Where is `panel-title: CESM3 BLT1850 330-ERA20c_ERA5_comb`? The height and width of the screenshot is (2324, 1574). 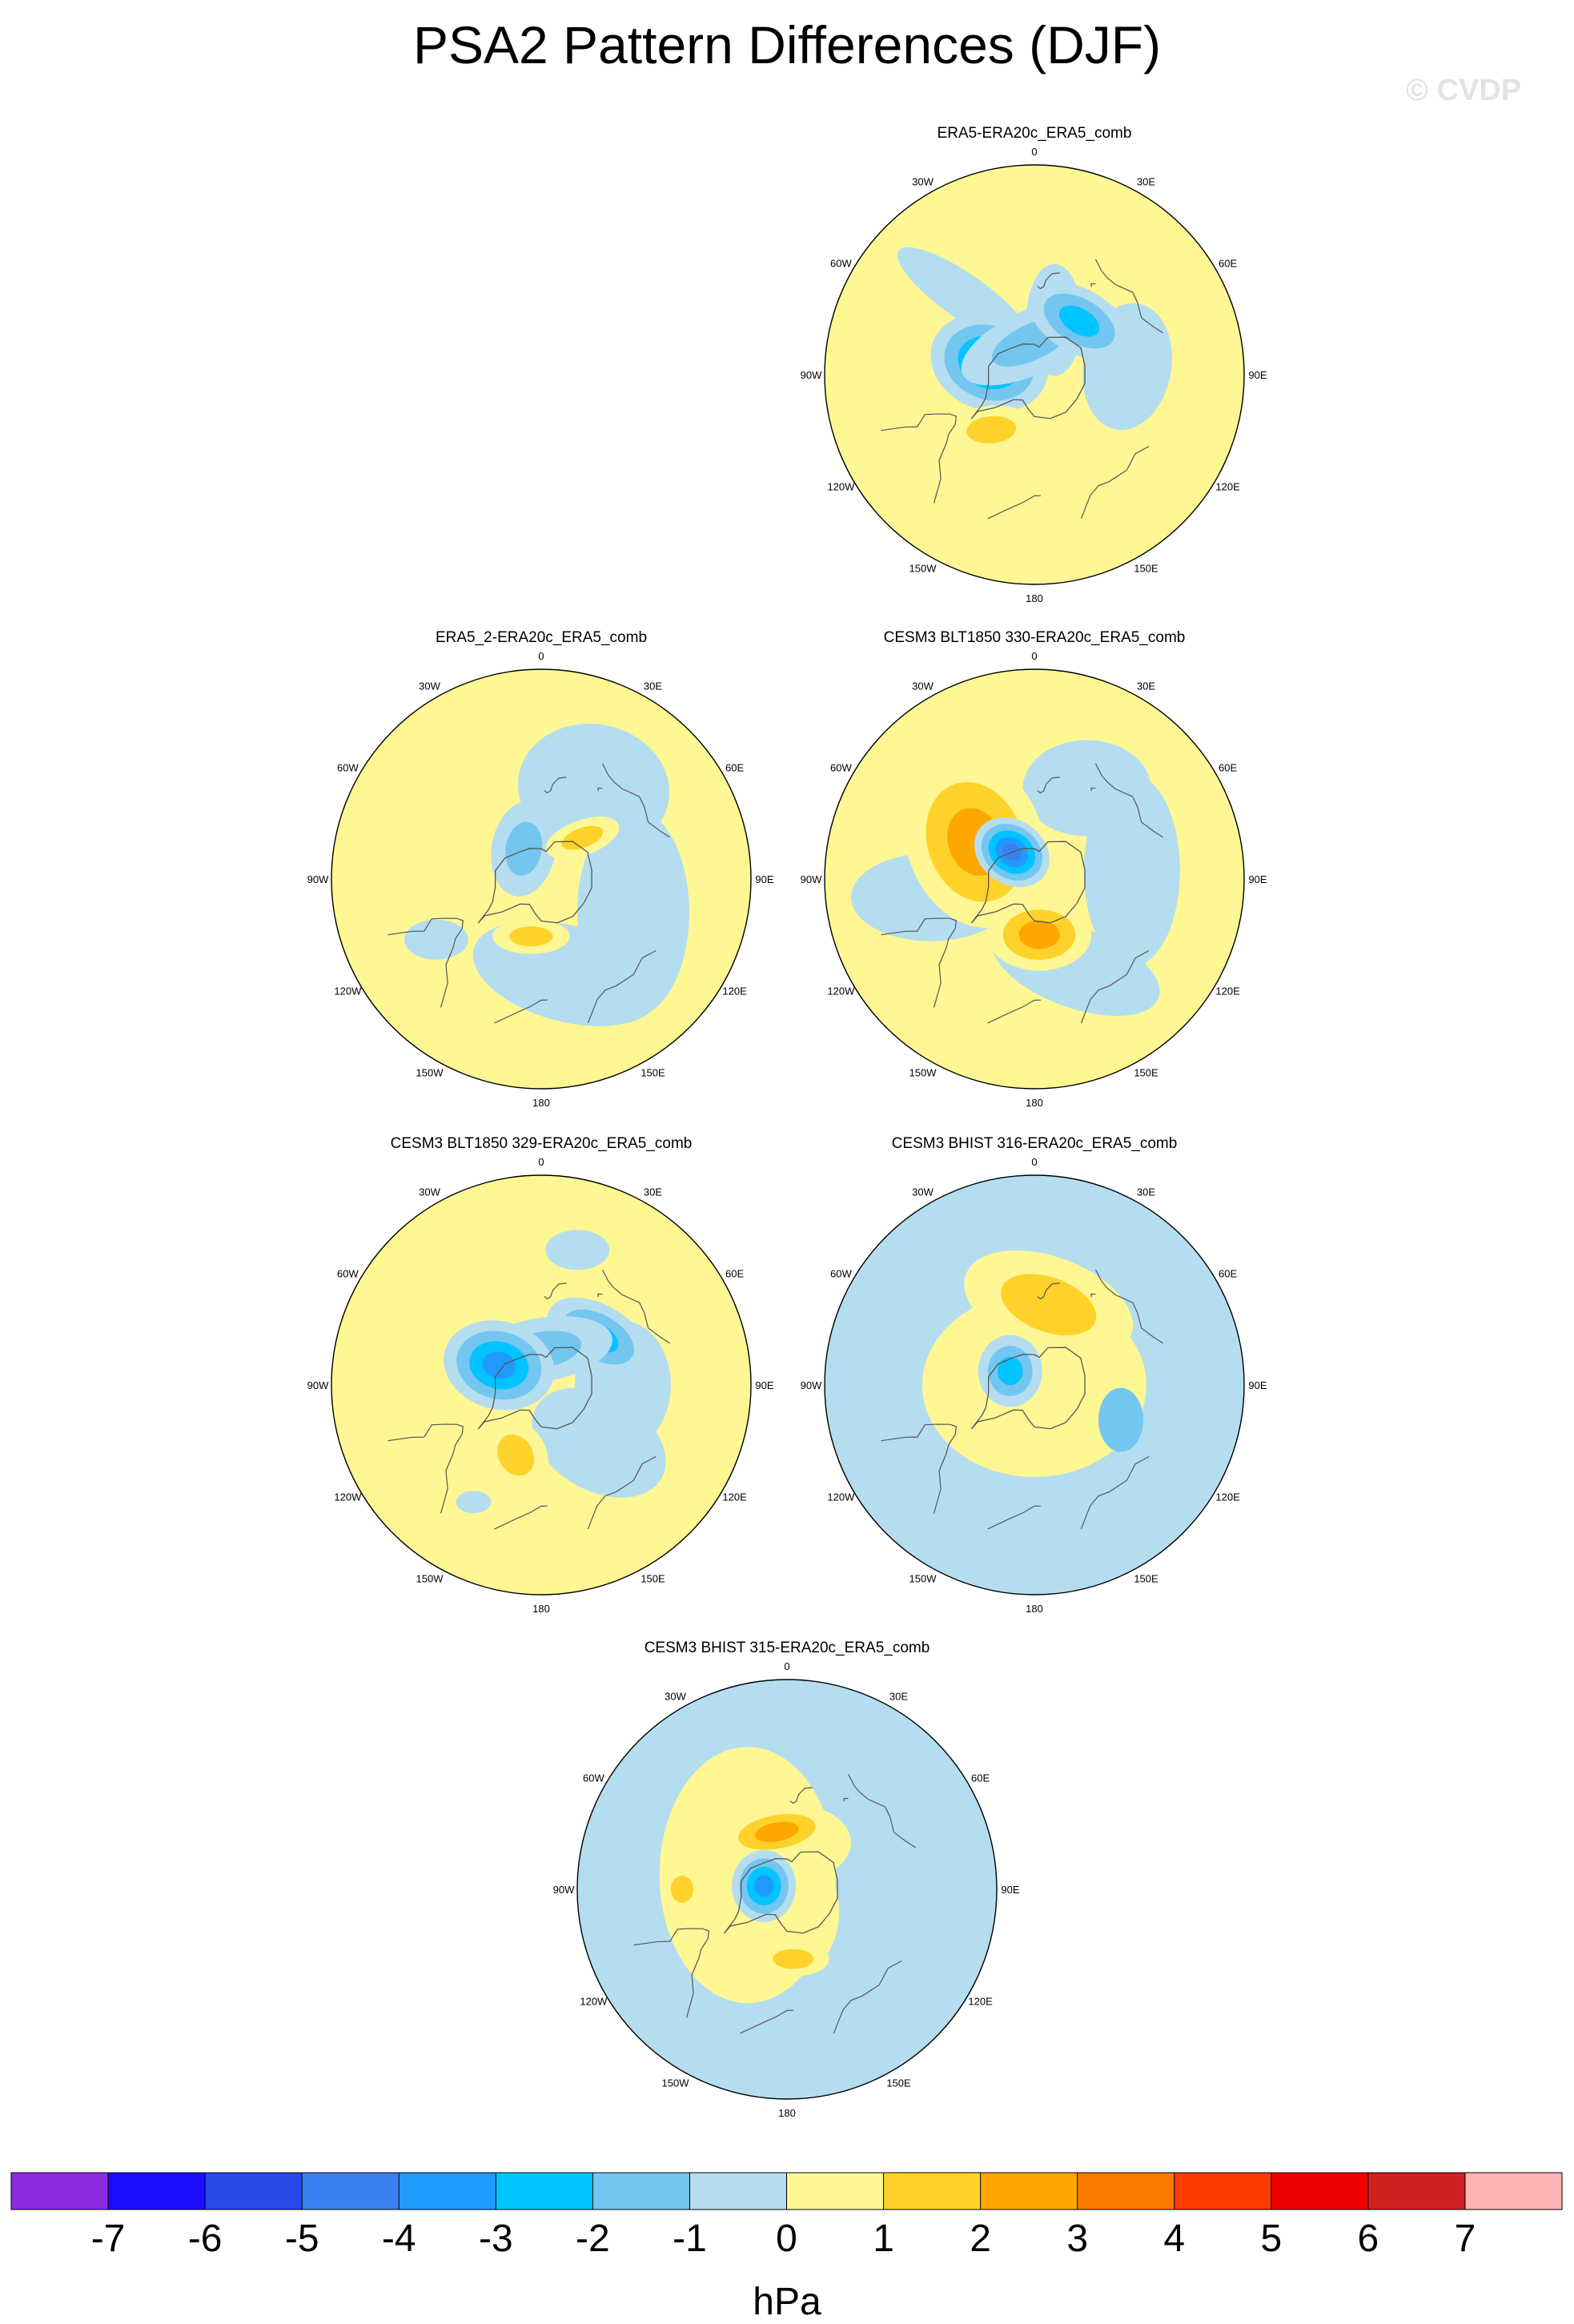
panel-title: CESM3 BLT1850 330-ERA20c_ERA5_comb is located at coordinates (1035, 637).